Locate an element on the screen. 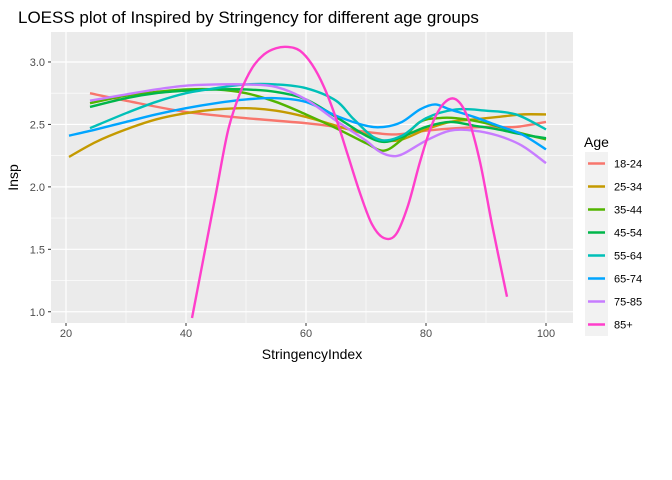 This screenshot has width=672, height=480. x-tick-label: 100 is located at coordinates (546, 334).